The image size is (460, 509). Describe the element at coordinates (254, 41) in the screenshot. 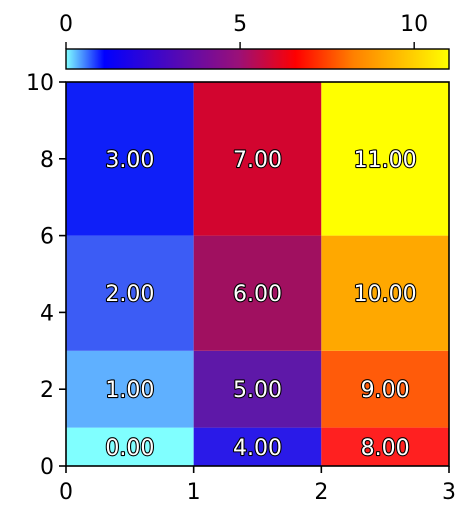

I see `colorbar: 0 5 10` at that location.